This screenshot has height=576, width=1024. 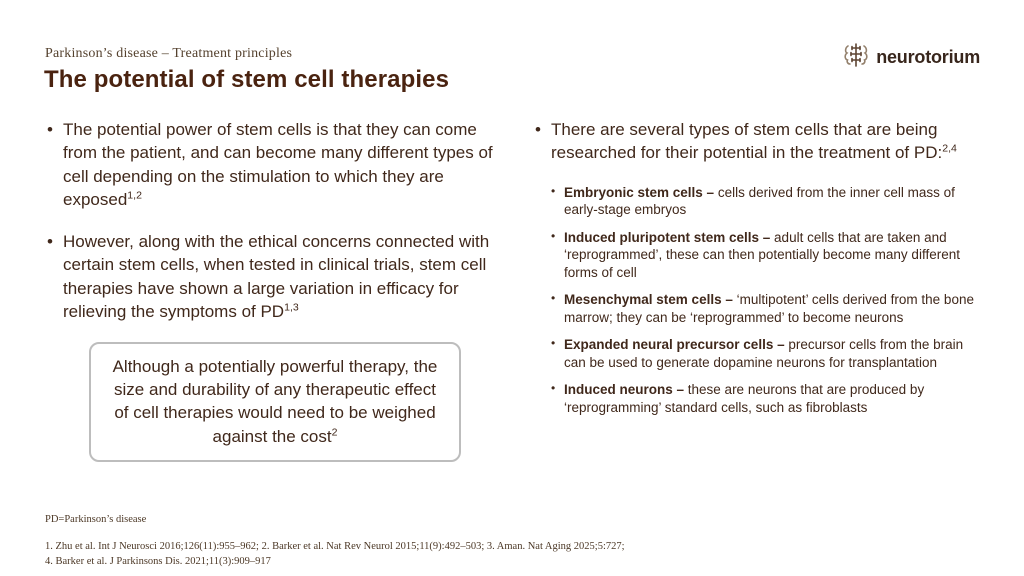 What do you see at coordinates (291, 307) in the screenshot?
I see `reference-superscript: 1,3` at bounding box center [291, 307].